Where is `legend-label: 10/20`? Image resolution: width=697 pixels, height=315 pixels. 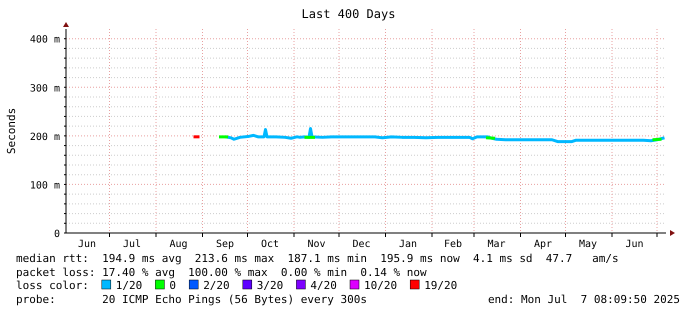
legend-label: 10/20 is located at coordinates (381, 285).